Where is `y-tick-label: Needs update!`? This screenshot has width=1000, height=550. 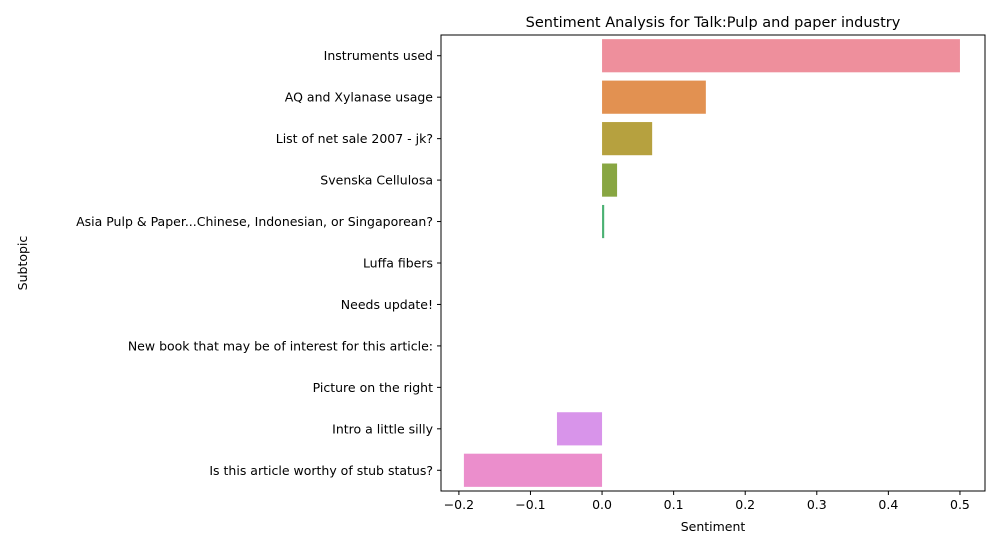
y-tick-label: Needs update! is located at coordinates (387, 304).